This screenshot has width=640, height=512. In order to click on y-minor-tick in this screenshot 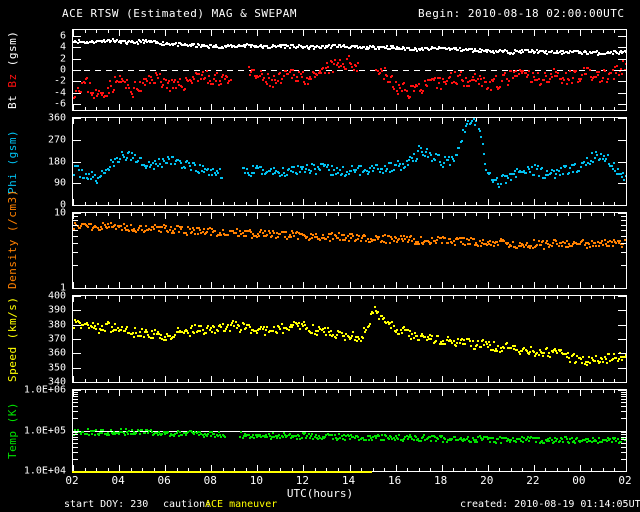, I will do `click(75, 230)`.